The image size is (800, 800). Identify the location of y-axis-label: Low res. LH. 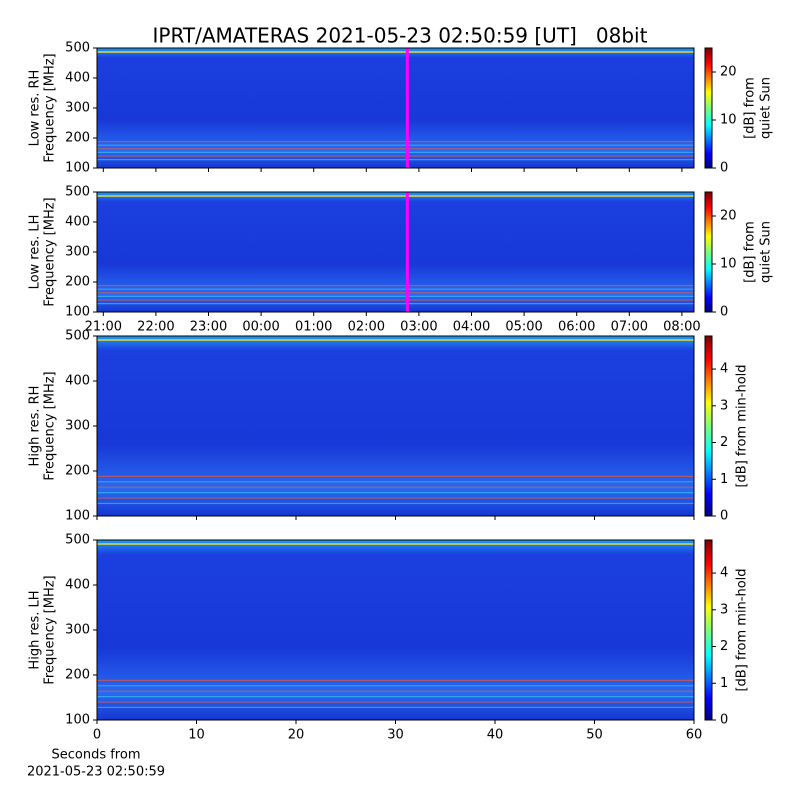
(35, 252).